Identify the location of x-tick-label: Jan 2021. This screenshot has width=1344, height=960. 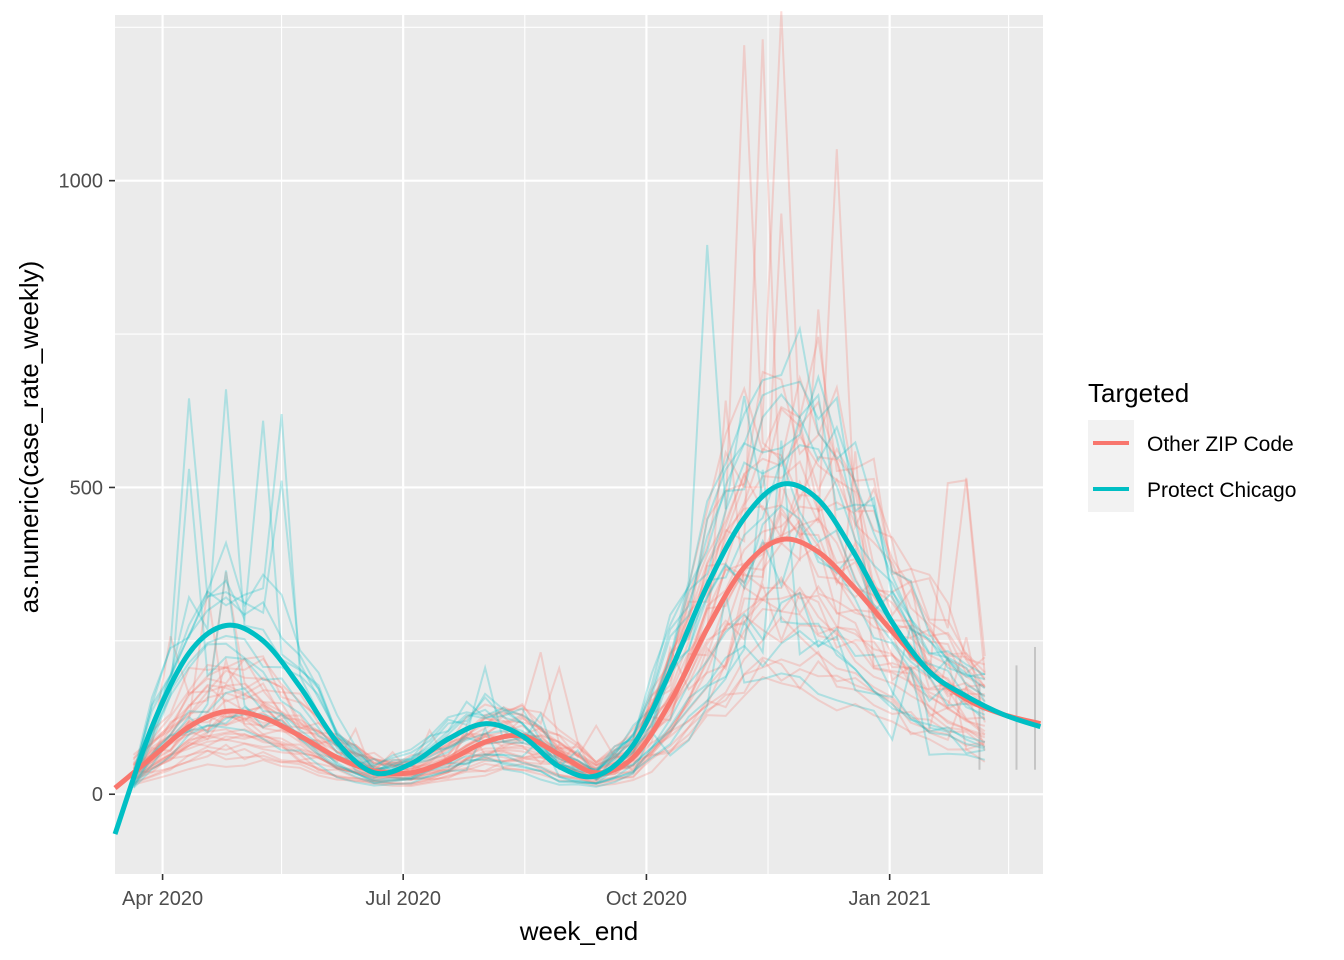
(890, 899).